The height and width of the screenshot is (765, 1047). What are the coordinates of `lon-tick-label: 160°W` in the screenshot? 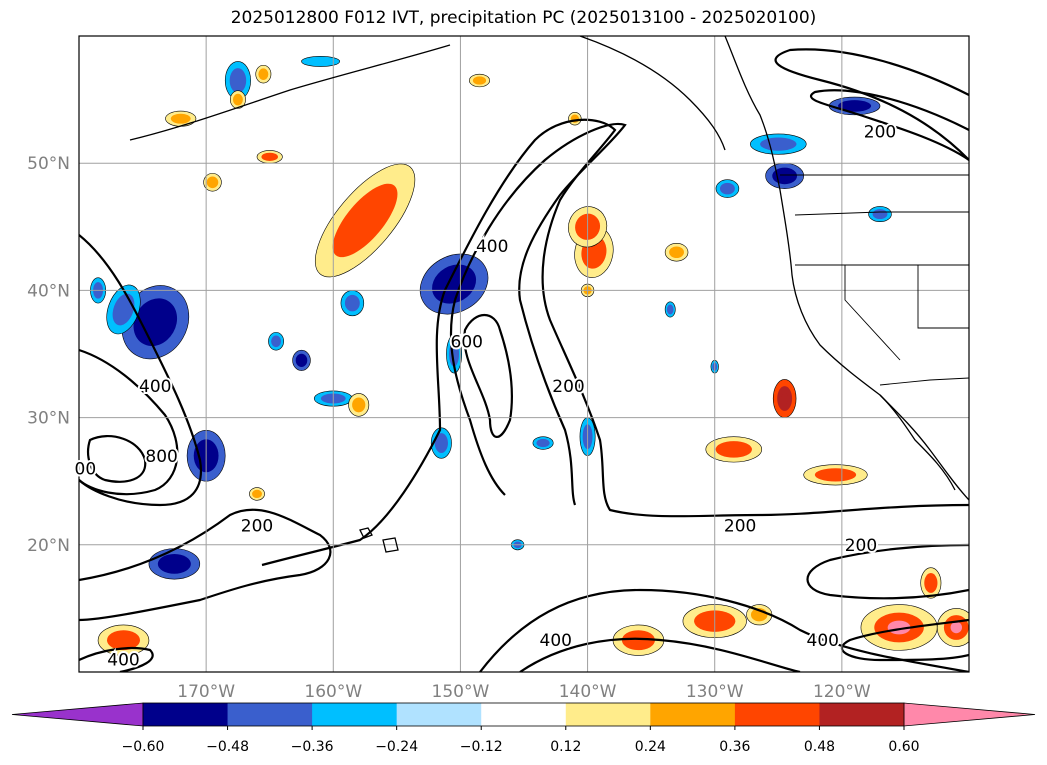 It's located at (333, 692).